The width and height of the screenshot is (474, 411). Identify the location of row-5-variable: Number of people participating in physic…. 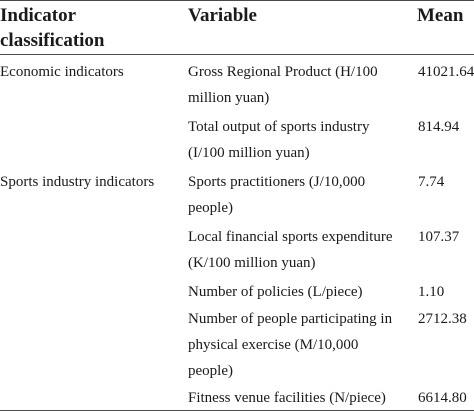
(290, 345).